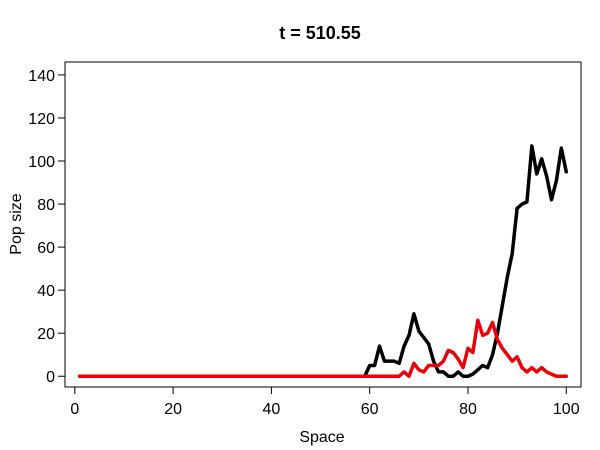  What do you see at coordinates (321, 437) in the screenshot?
I see `x-axis-label: Space` at bounding box center [321, 437].